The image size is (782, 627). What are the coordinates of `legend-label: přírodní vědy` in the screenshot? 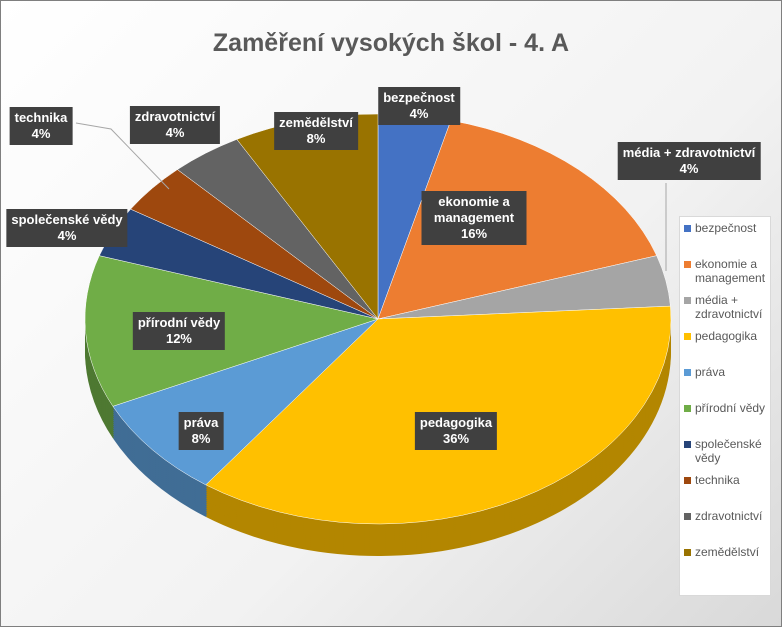 It's located at (730, 408).